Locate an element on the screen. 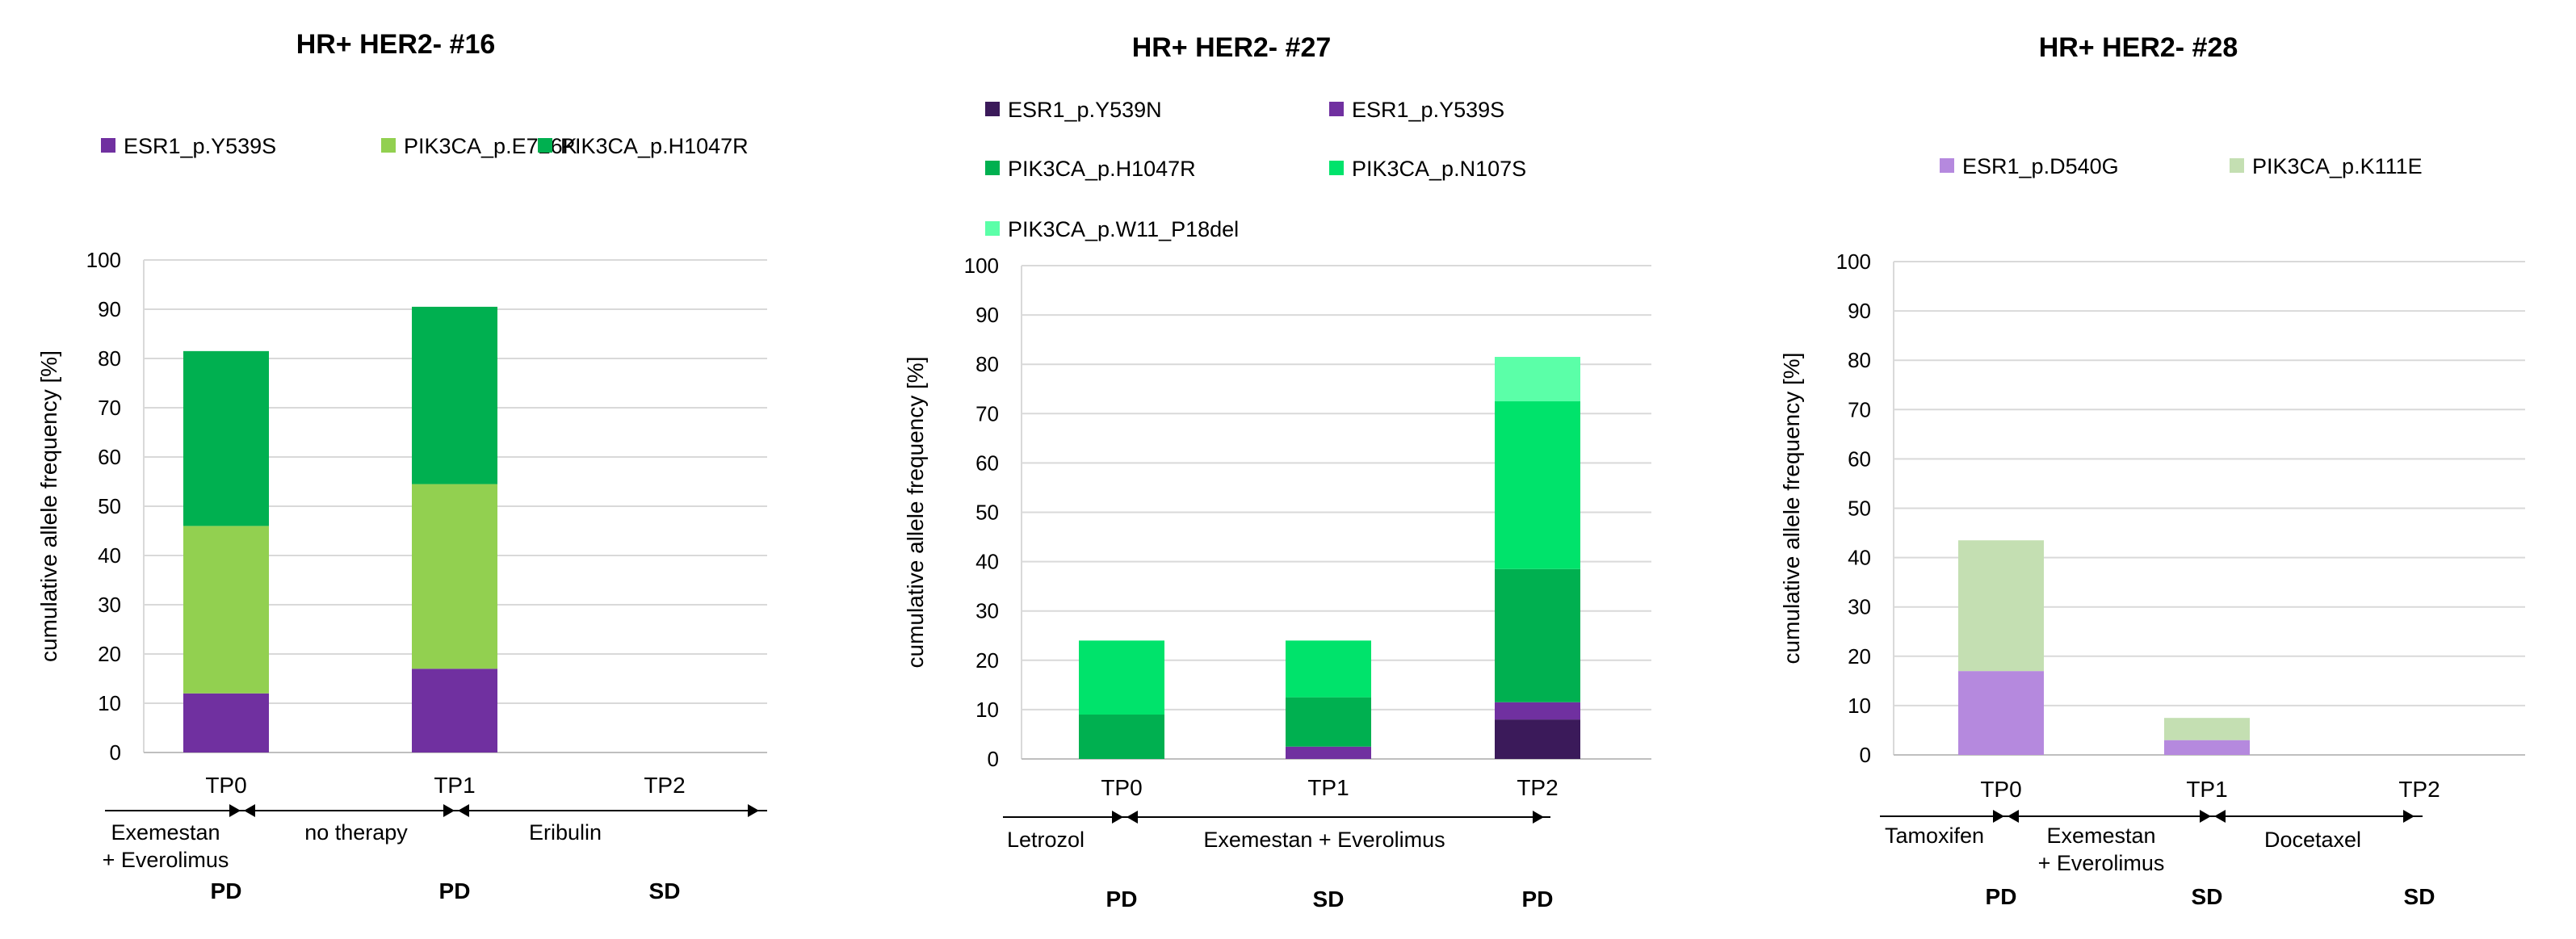 This screenshot has height=939, width=2576. chart-title: HR+ HER2- #28 is located at coordinates (2138, 47).